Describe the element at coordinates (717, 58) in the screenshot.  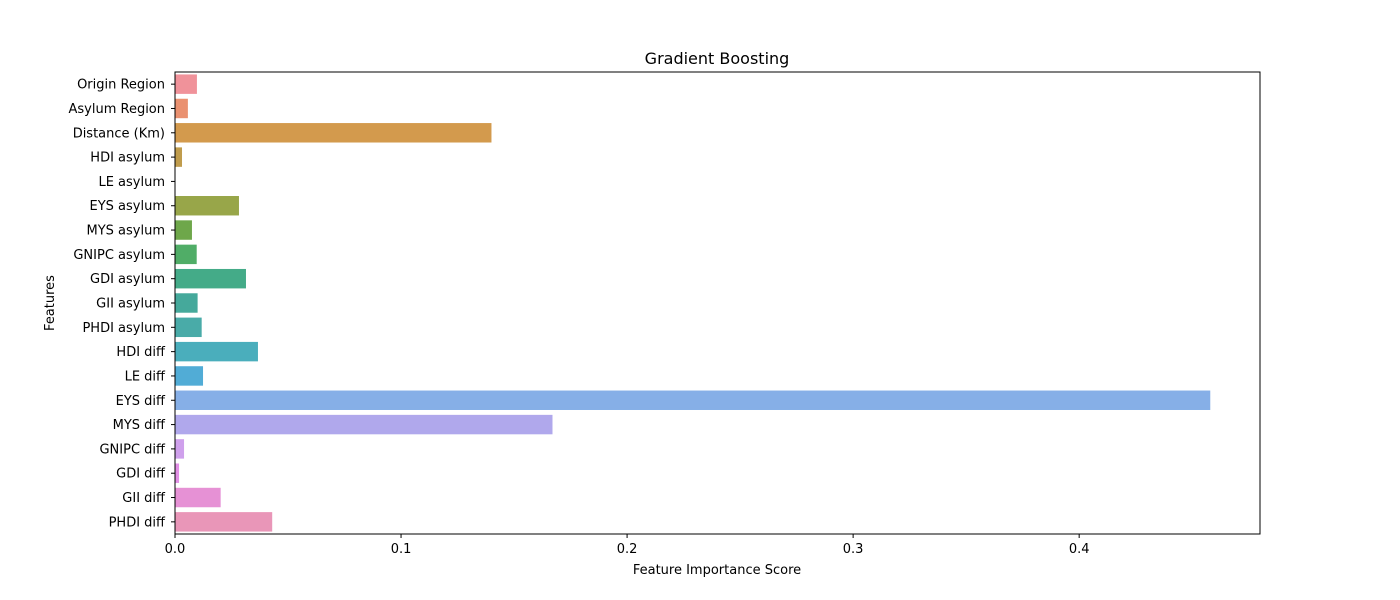
I see `chart-title: Gradient Boosting` at that location.